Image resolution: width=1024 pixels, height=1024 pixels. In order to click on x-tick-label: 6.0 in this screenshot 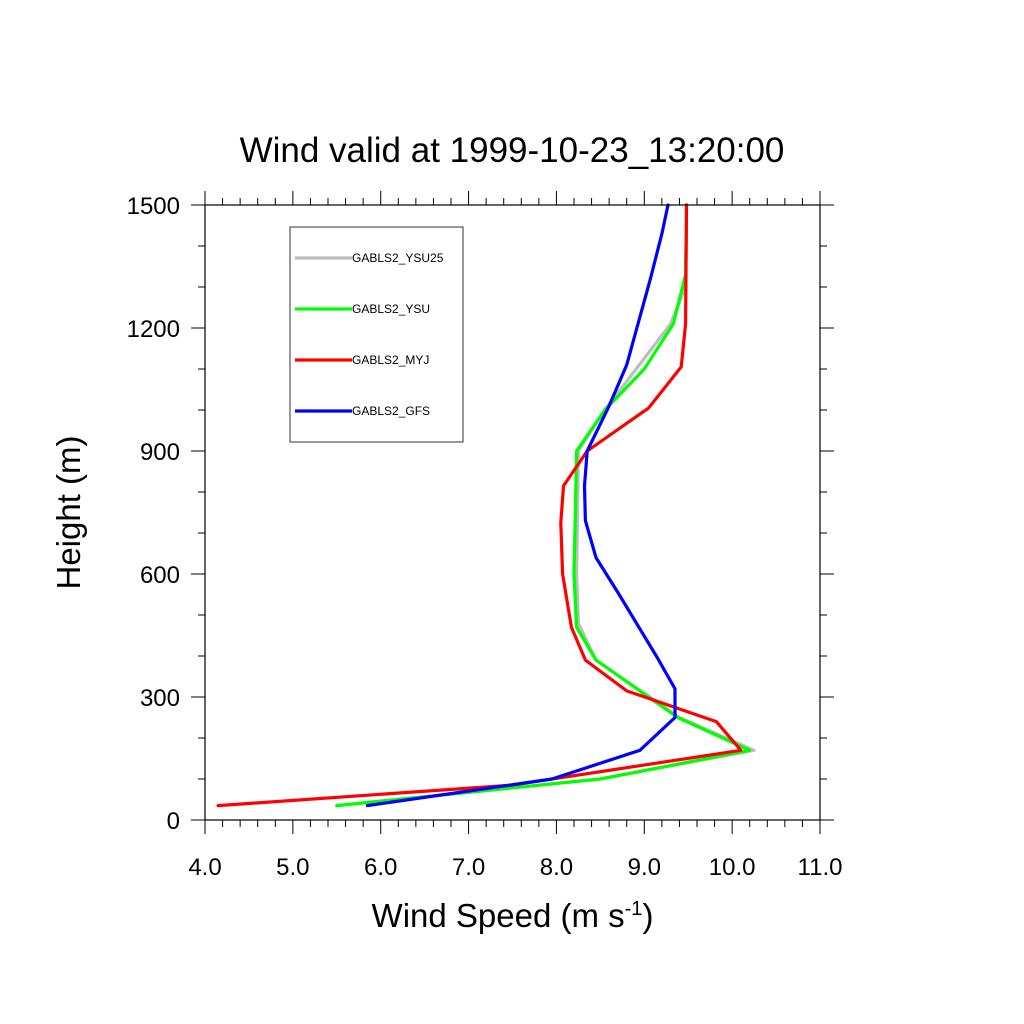, I will do `click(380, 867)`.